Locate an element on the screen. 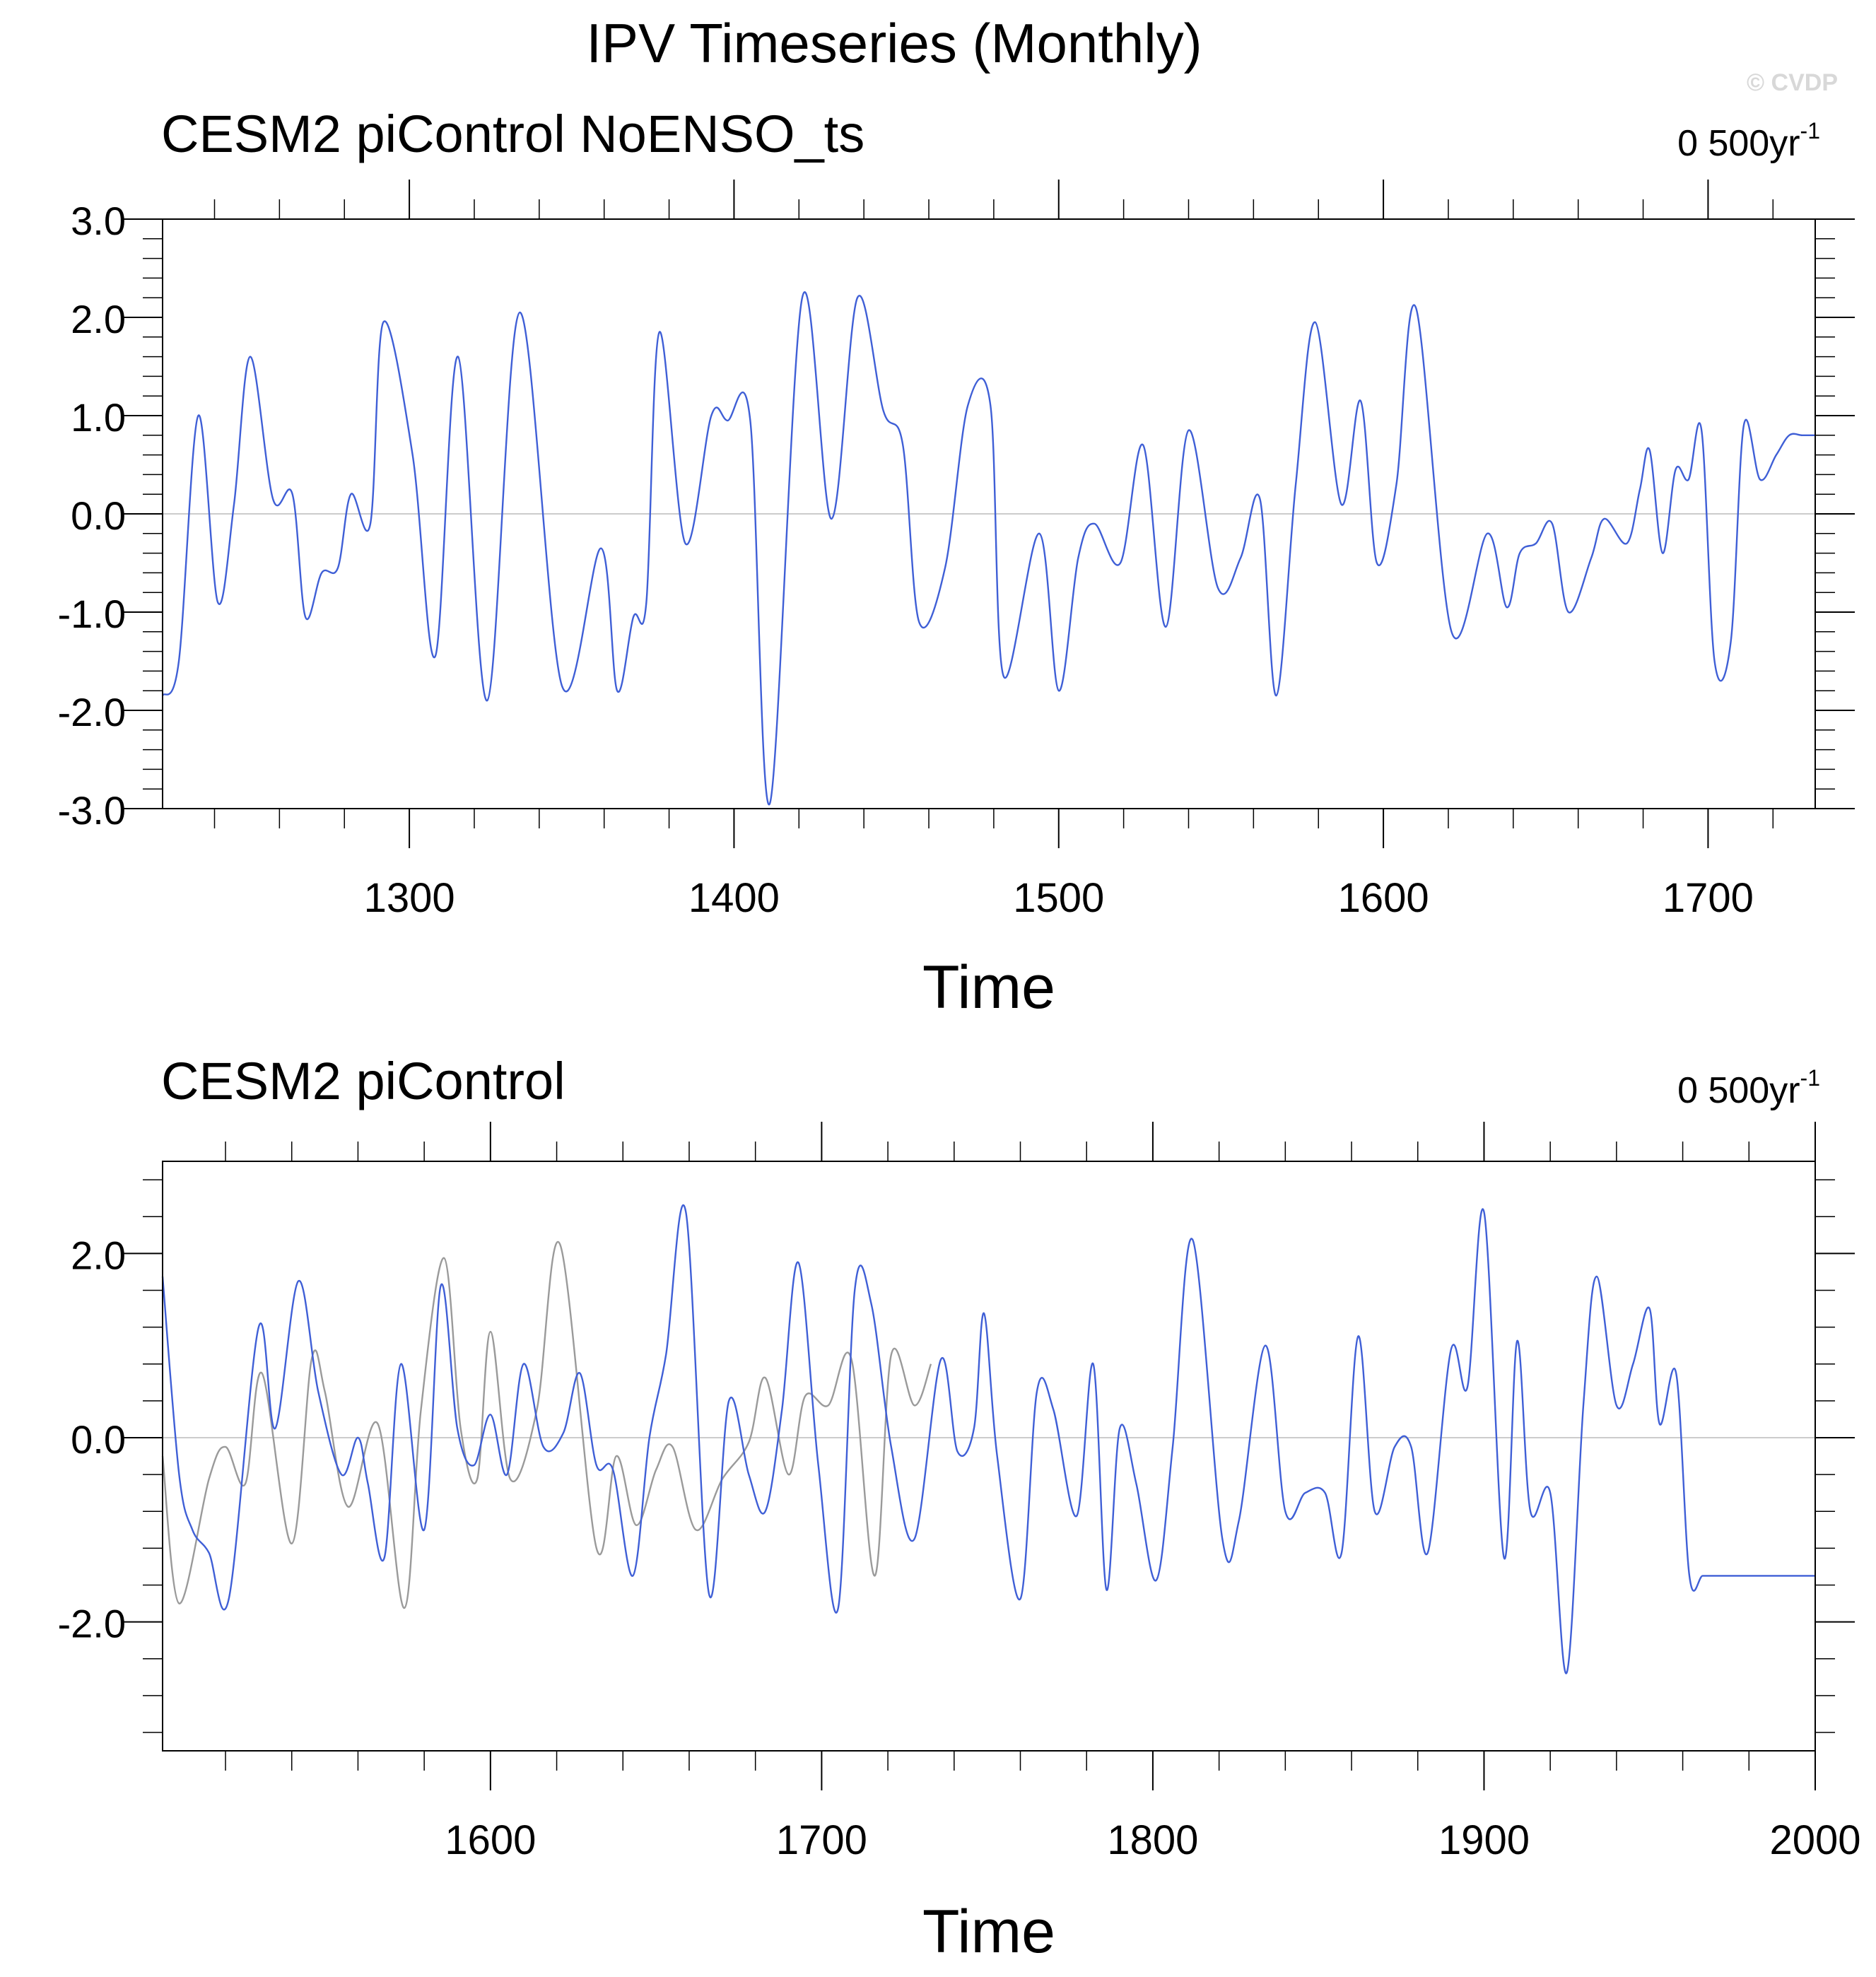  panel-top-x-tick-label: 1700 is located at coordinates (1708, 898).